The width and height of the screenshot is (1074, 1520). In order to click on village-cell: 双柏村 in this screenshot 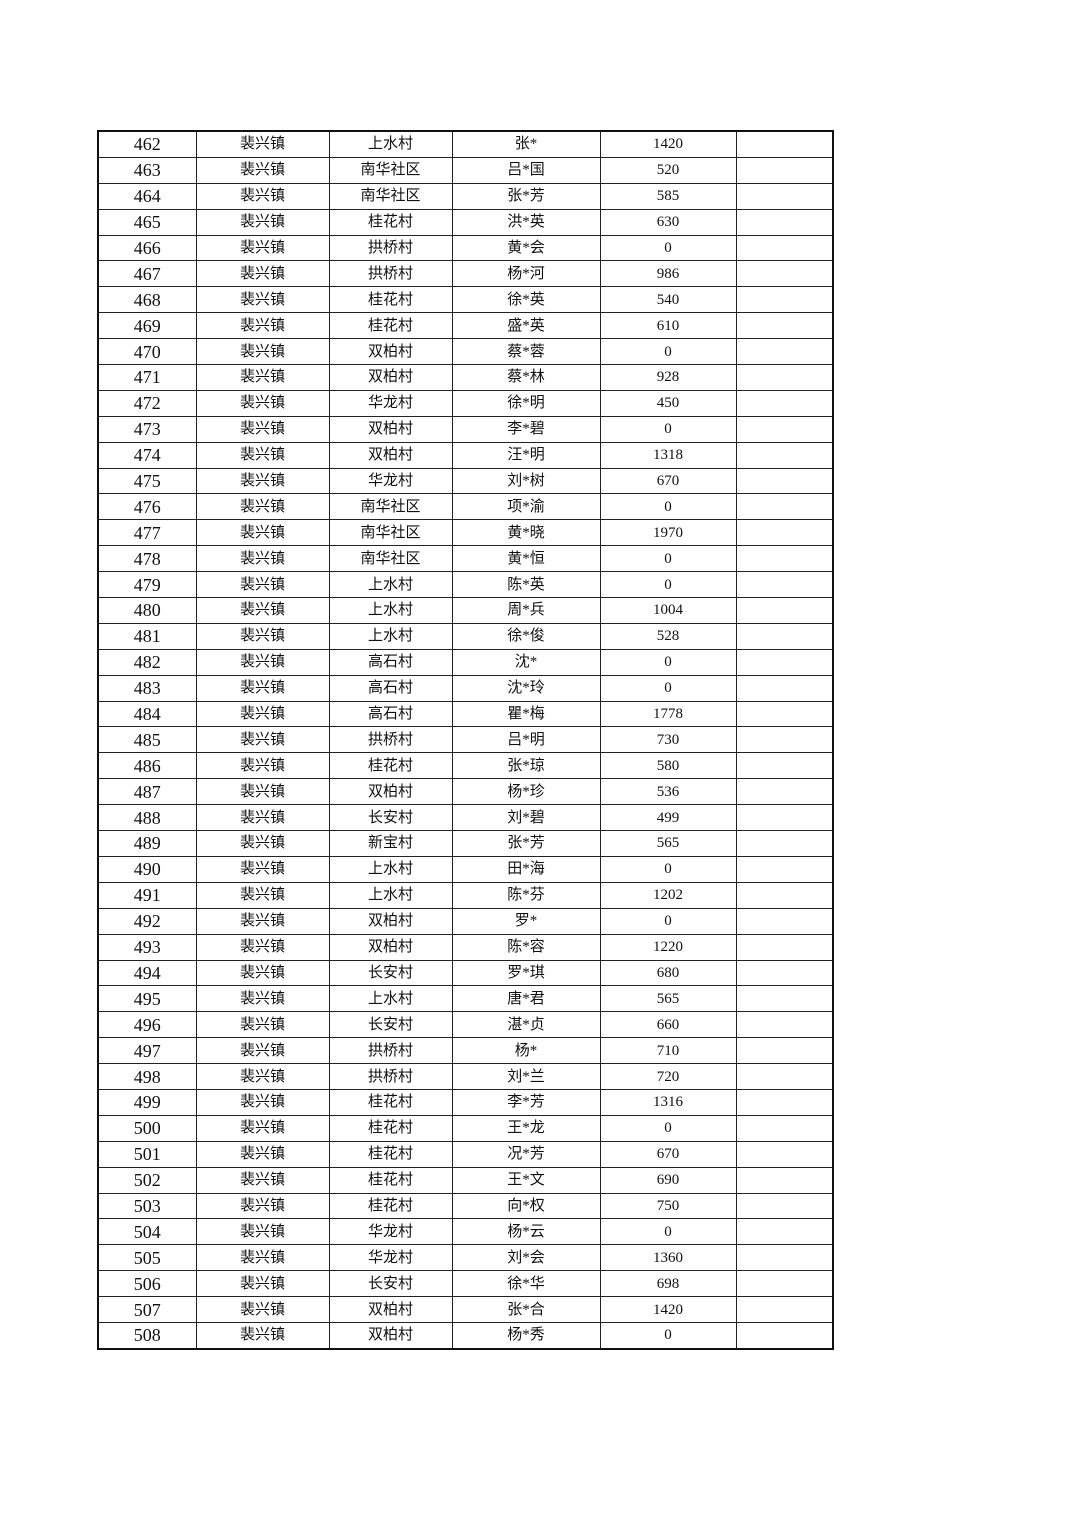, I will do `click(390, 921)`.